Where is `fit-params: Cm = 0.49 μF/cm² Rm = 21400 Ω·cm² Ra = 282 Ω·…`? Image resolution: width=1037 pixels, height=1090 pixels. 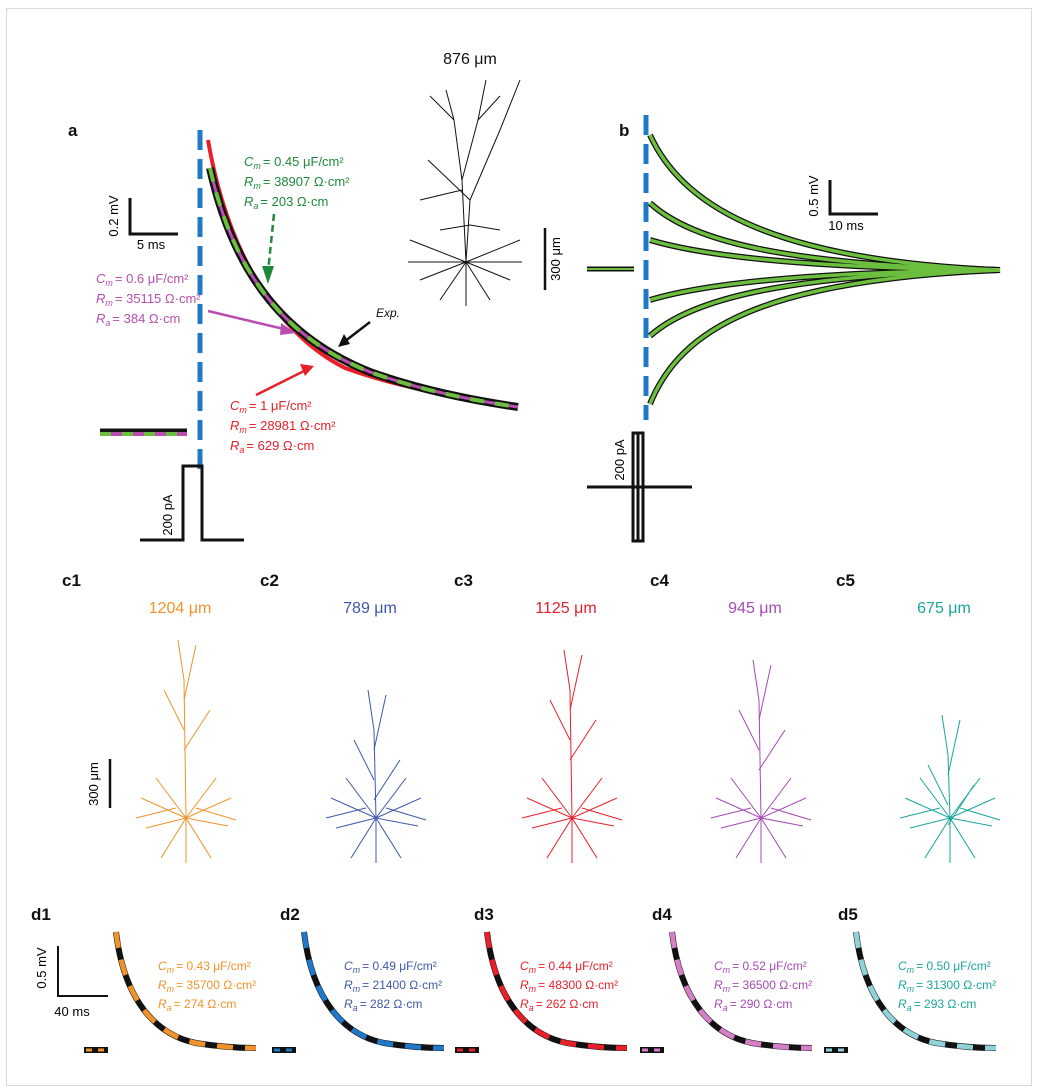 fit-params: Cm = 0.49 μF/cm² Rm = 21400 Ω·cm² Ra = 282 Ω·… is located at coordinates (393, 986).